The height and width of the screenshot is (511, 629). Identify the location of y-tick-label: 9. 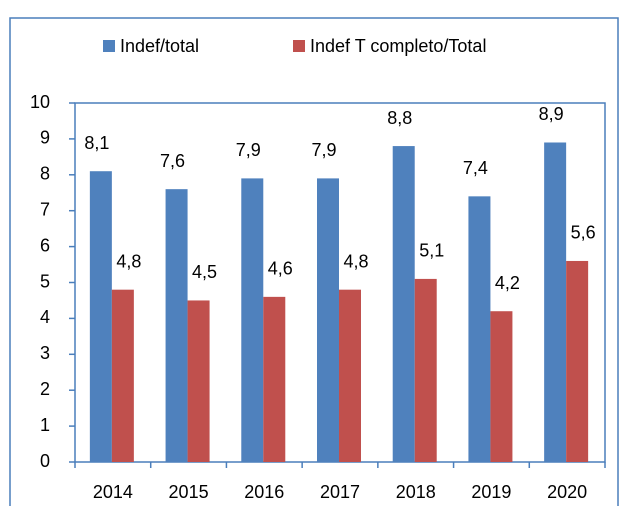
(45, 138).